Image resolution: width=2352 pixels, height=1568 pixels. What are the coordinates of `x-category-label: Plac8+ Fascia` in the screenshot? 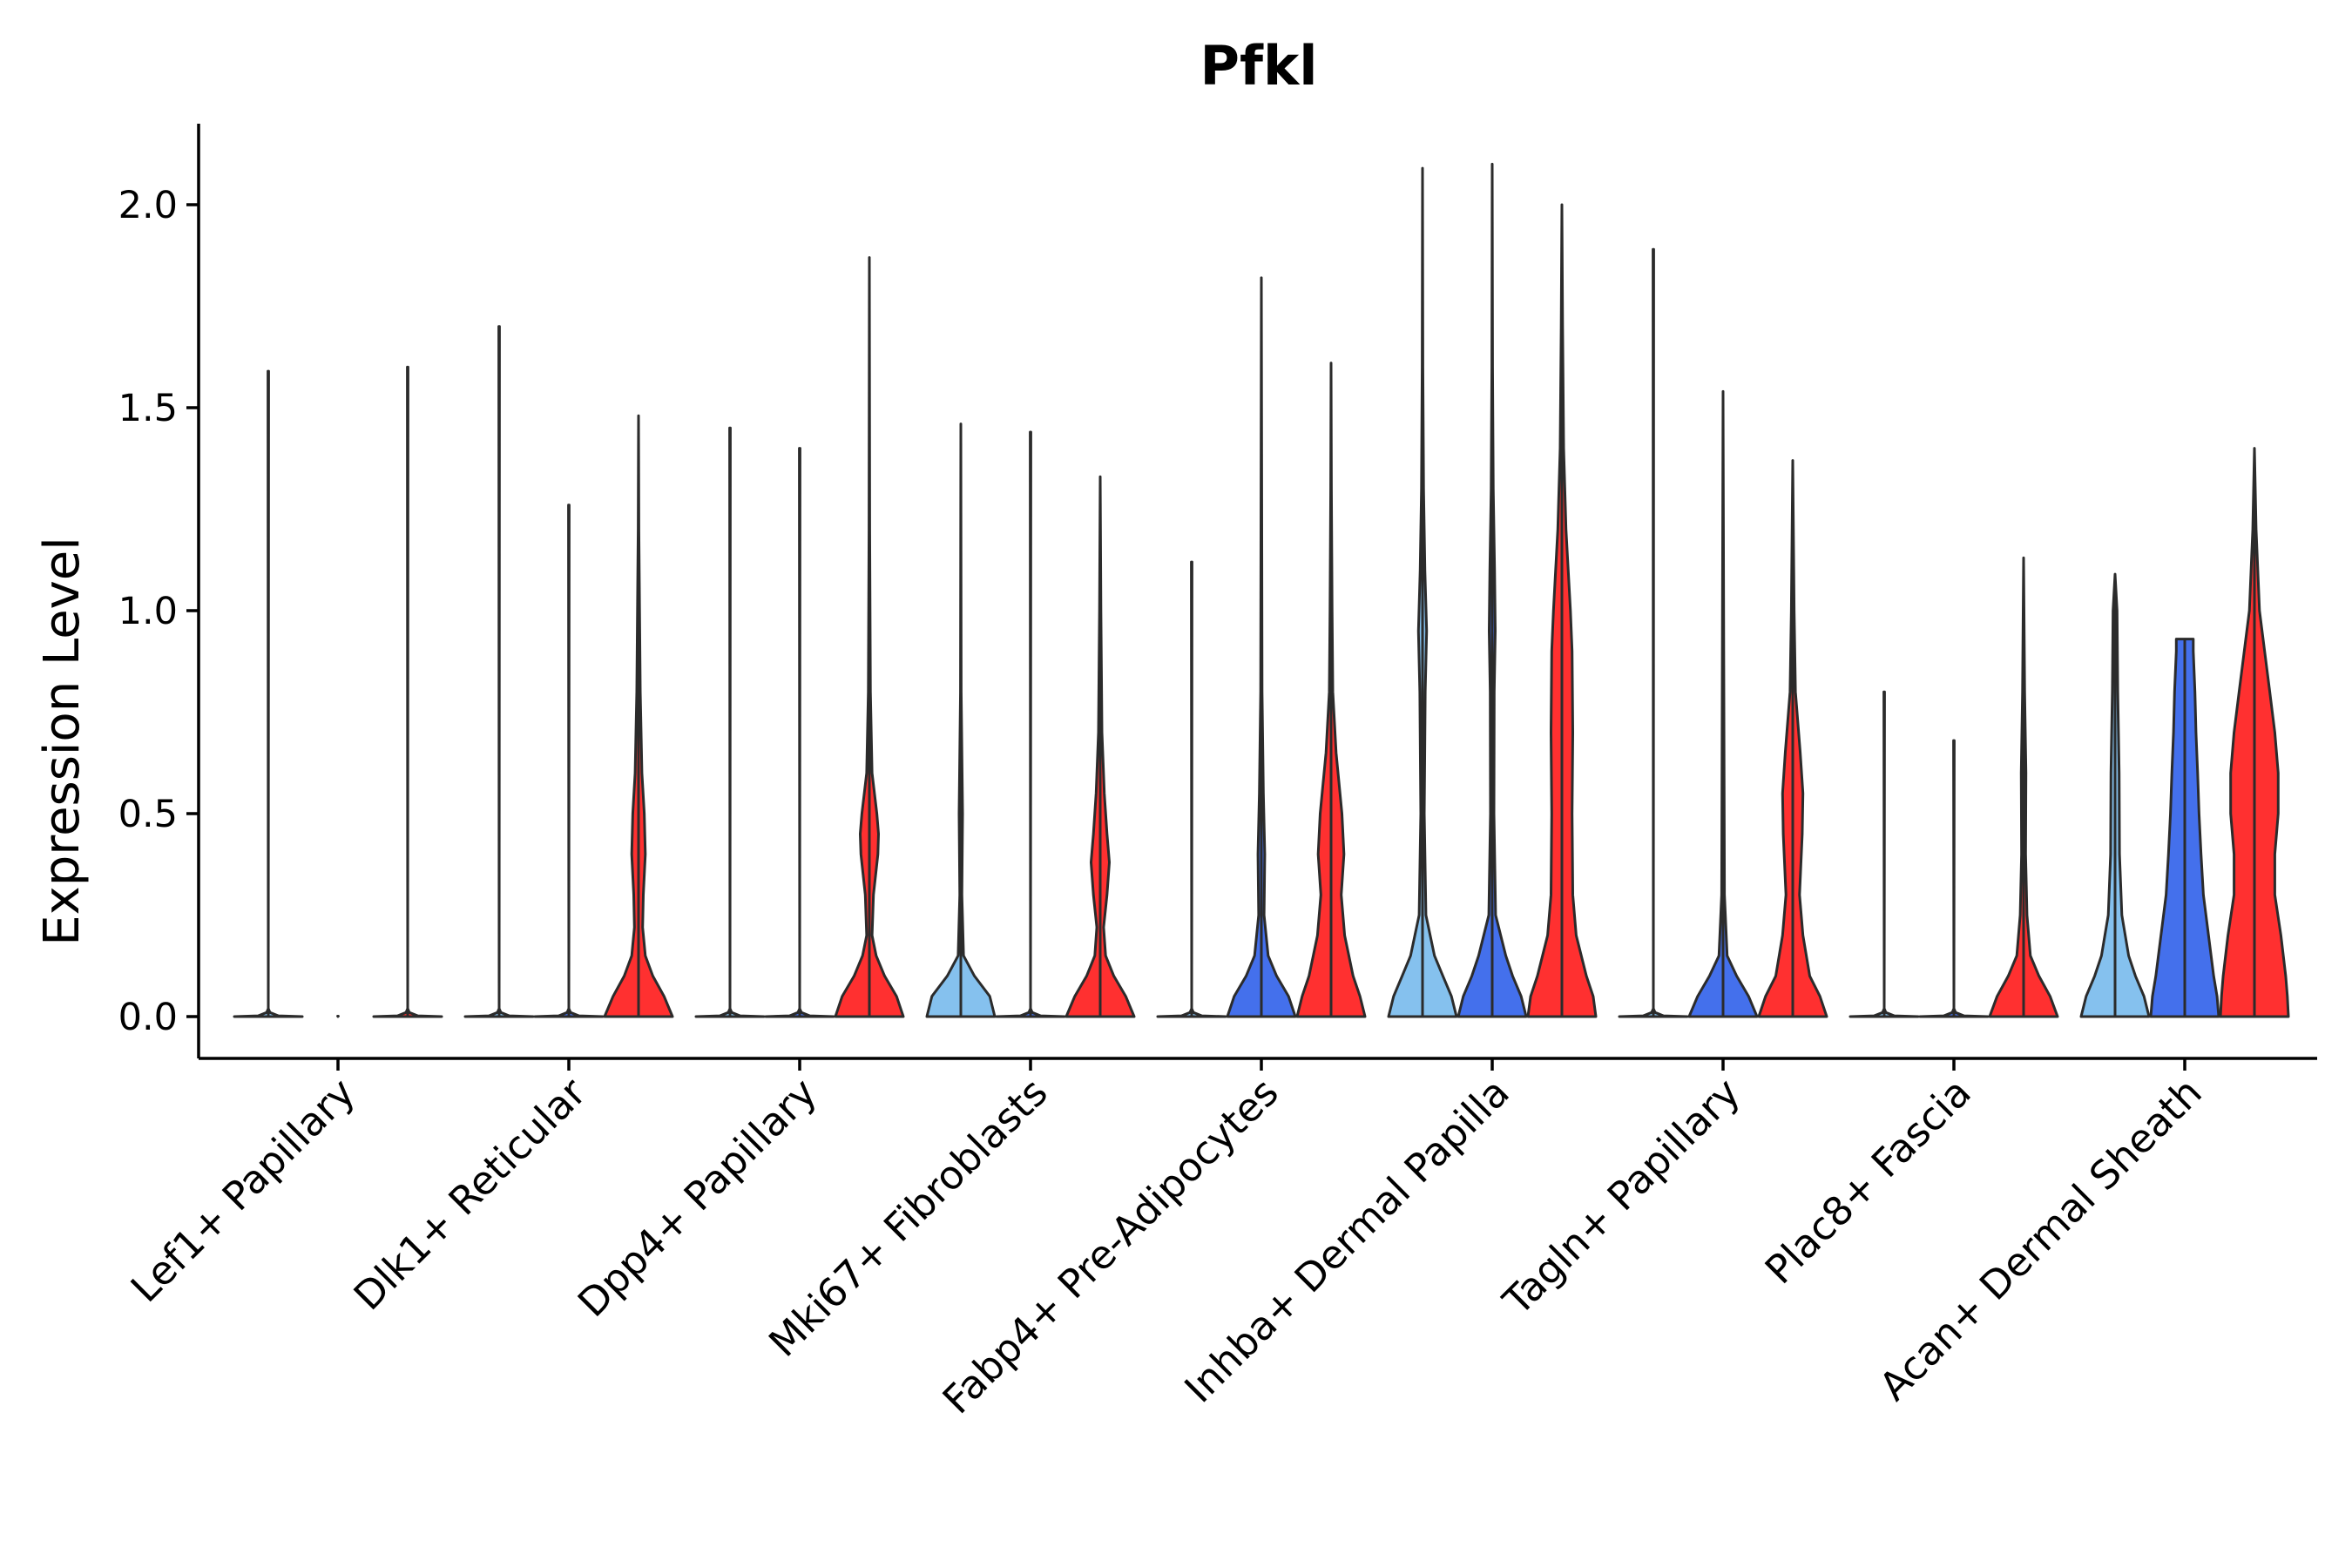 It's located at (1868, 1181).